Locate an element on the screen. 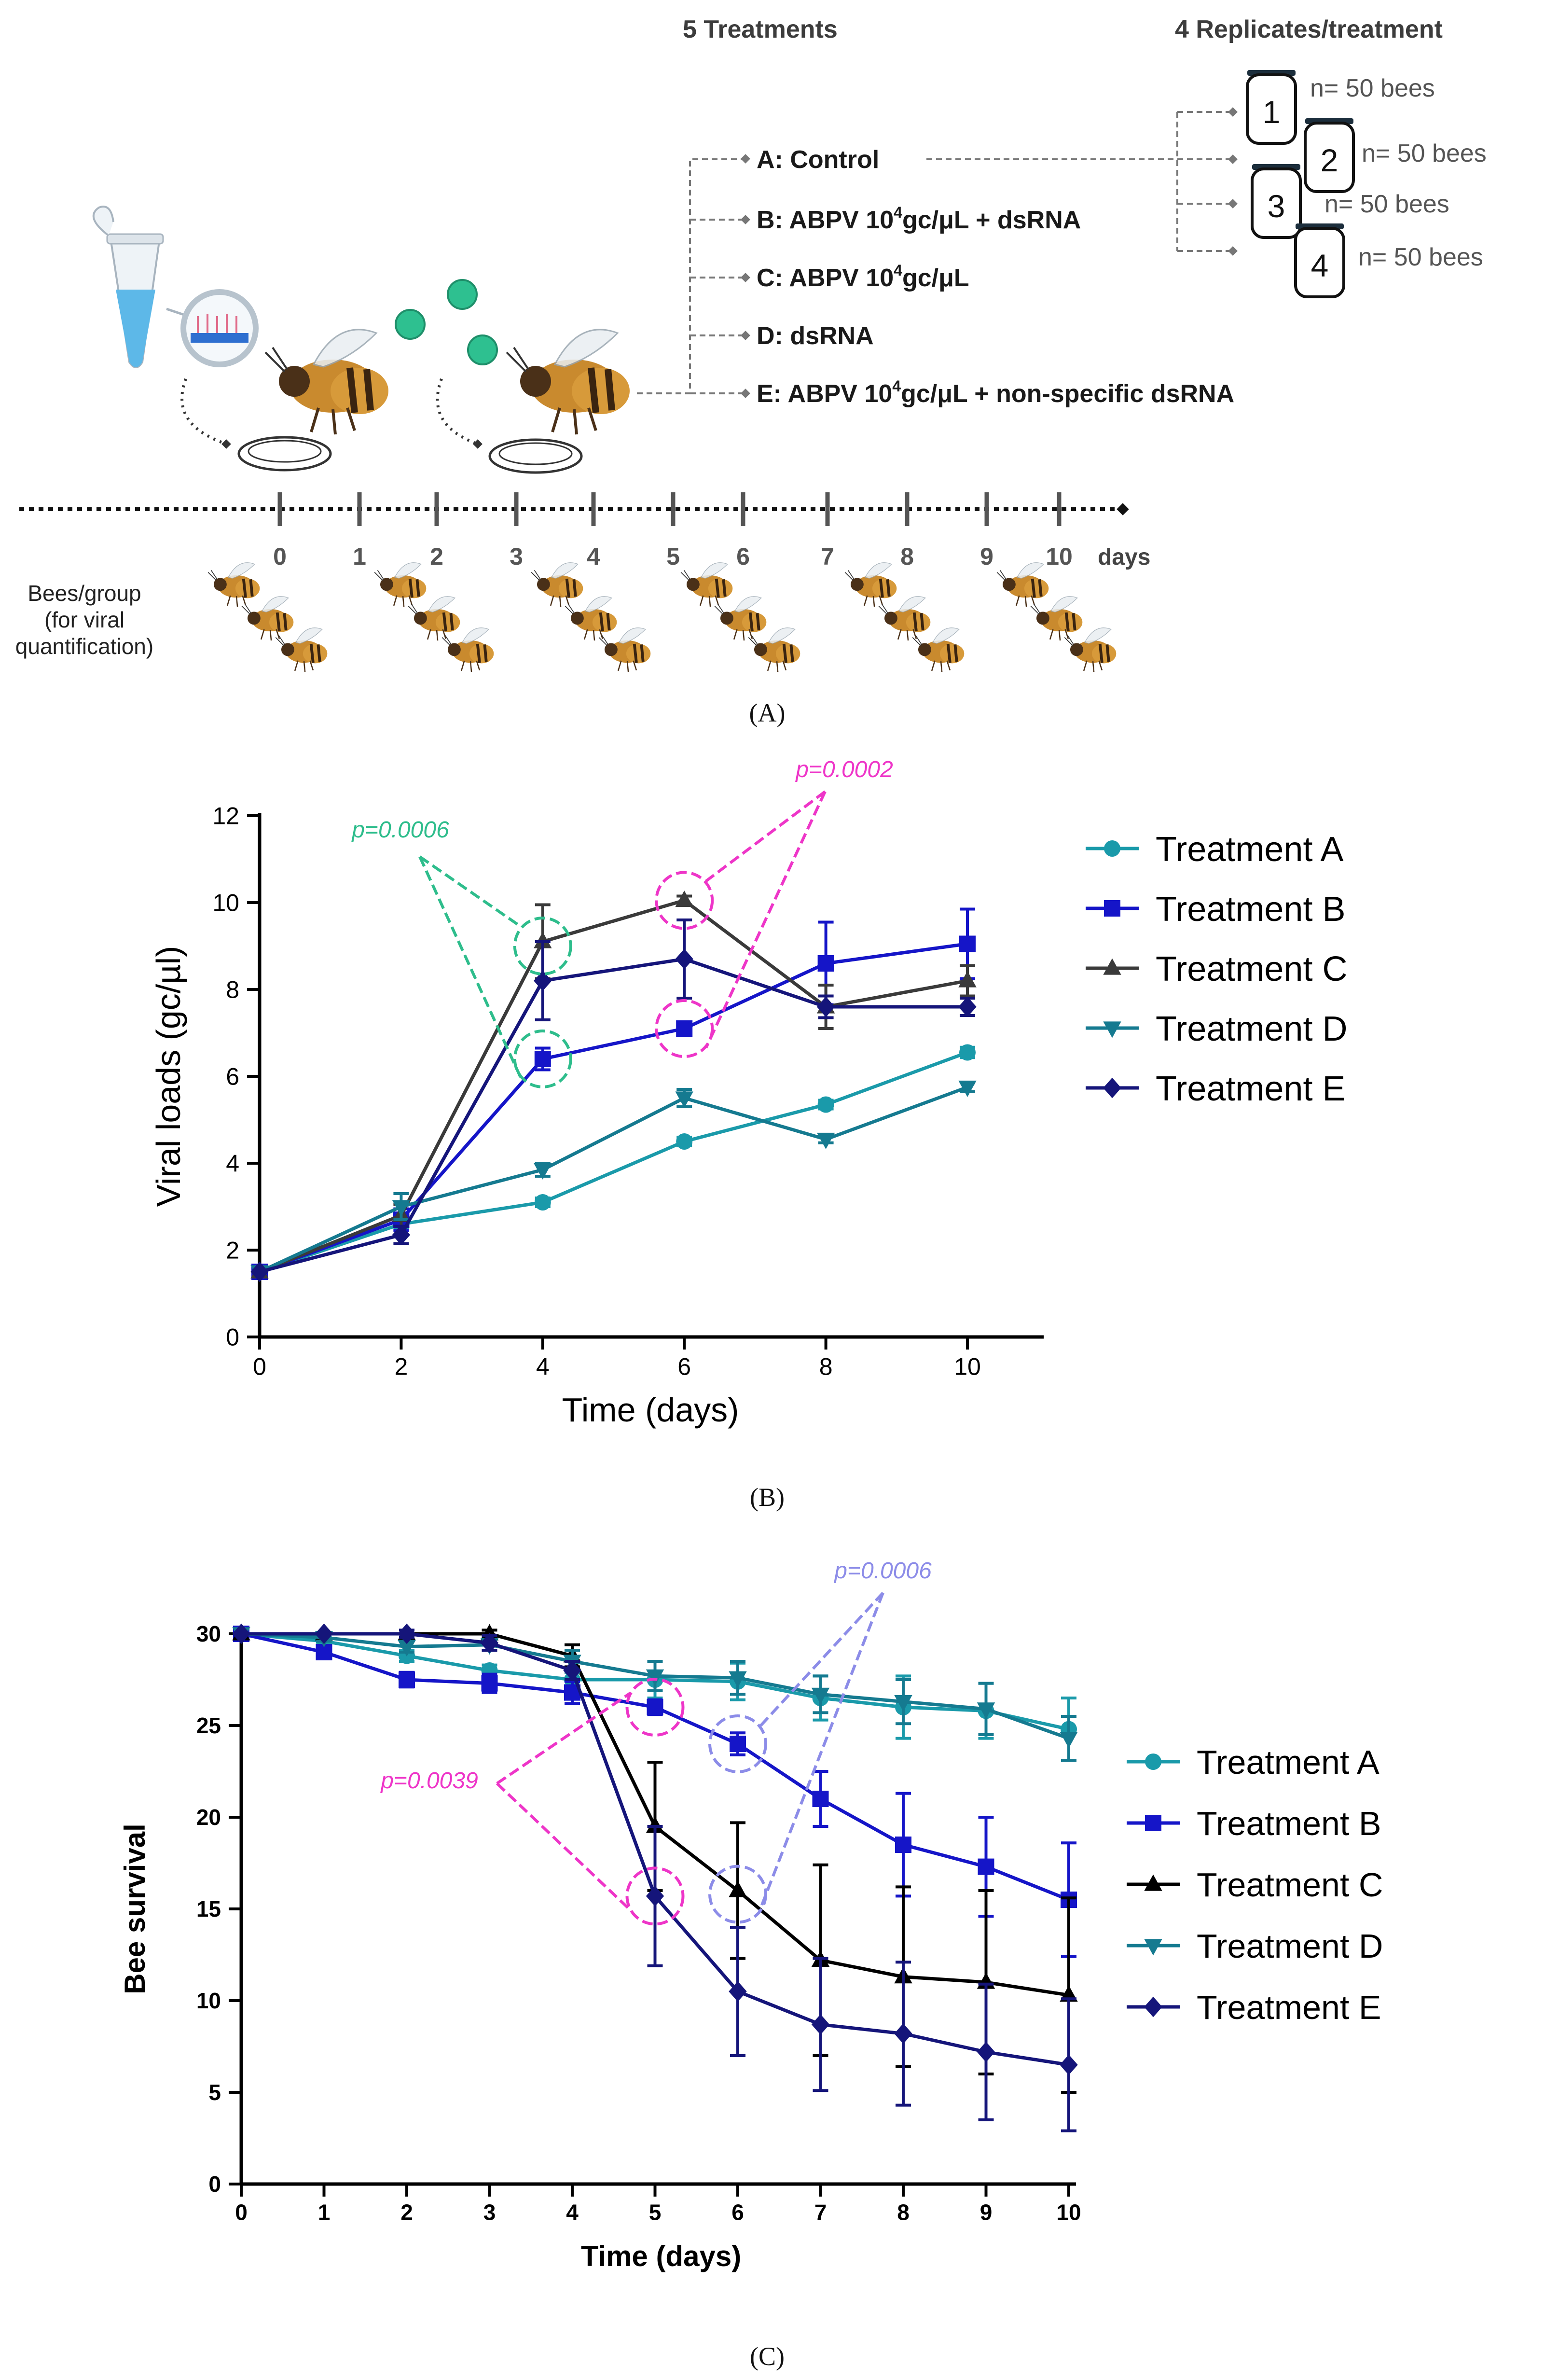  replicate-jar-1: 1 n= 50 bees is located at coordinates (1340, 107).